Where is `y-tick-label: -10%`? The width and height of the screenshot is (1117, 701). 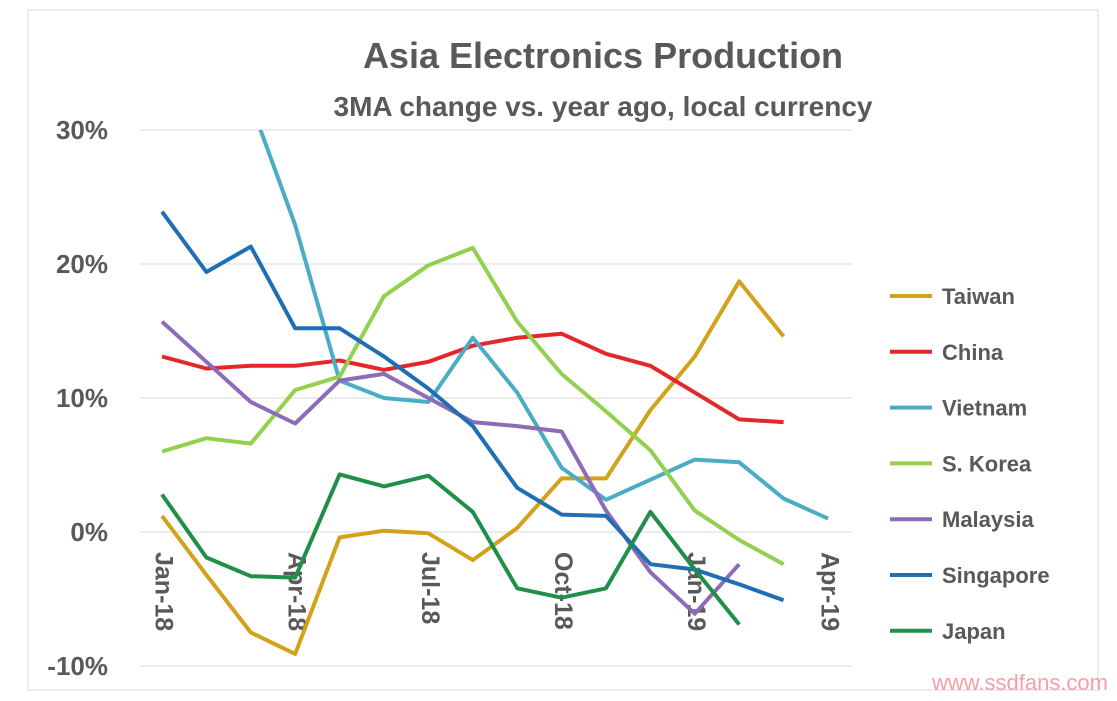 y-tick-label: -10% is located at coordinates (77, 666).